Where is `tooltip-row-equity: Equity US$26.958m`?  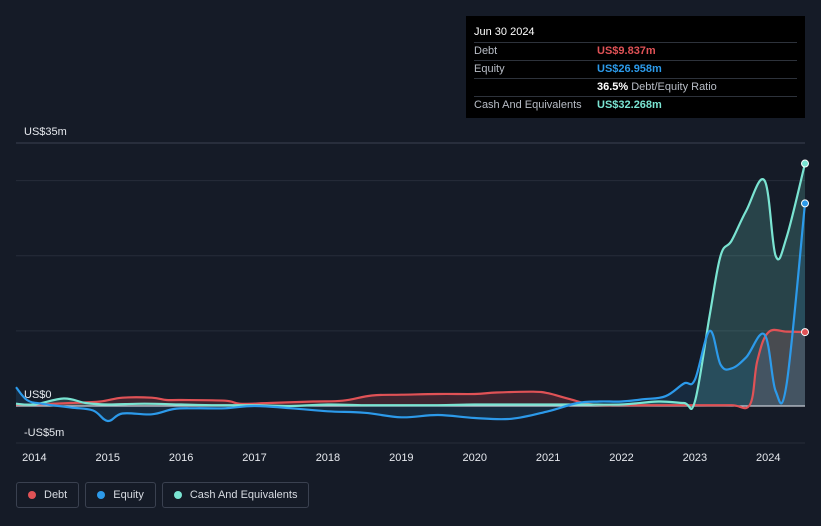
tooltip-row-equity: Equity US$26.958m is located at coordinates (635, 69).